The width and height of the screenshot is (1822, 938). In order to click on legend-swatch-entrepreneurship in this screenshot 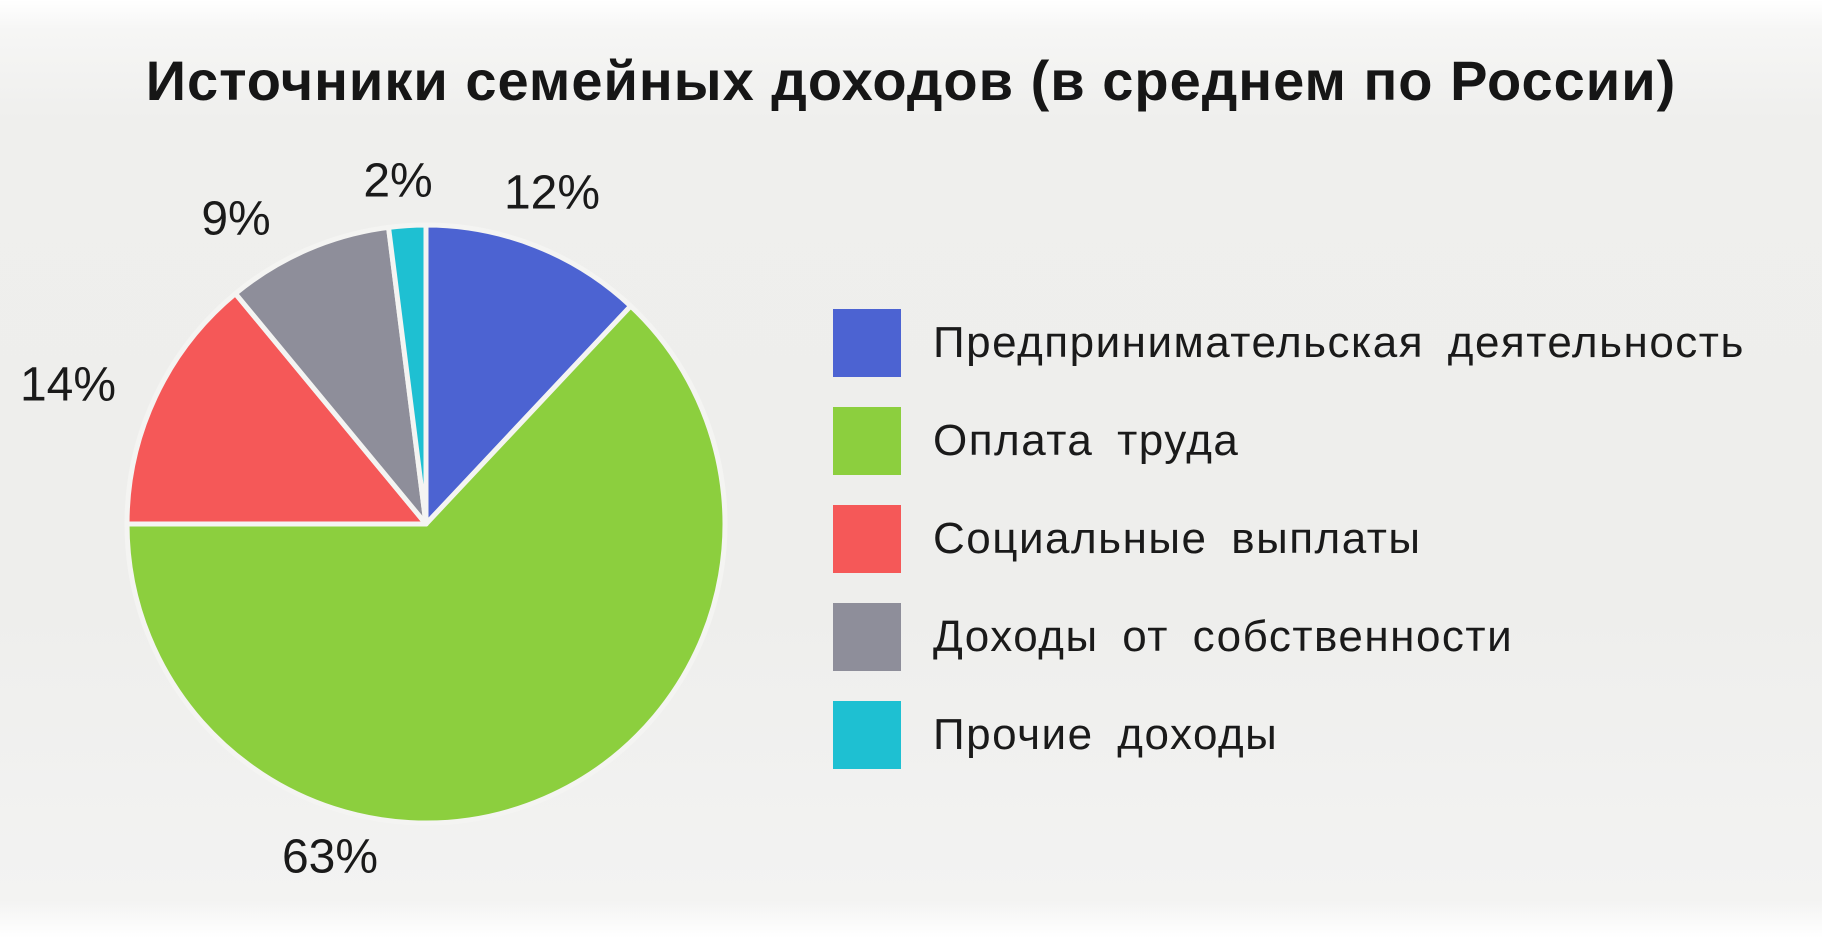, I will do `click(867, 343)`.